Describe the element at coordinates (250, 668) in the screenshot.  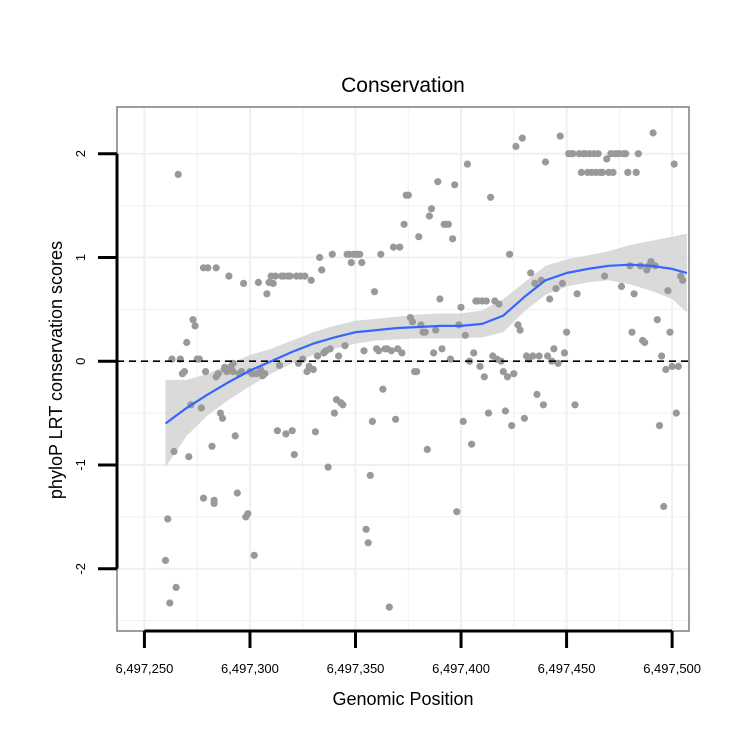
I see `x-tick-label: 6,497,300` at that location.